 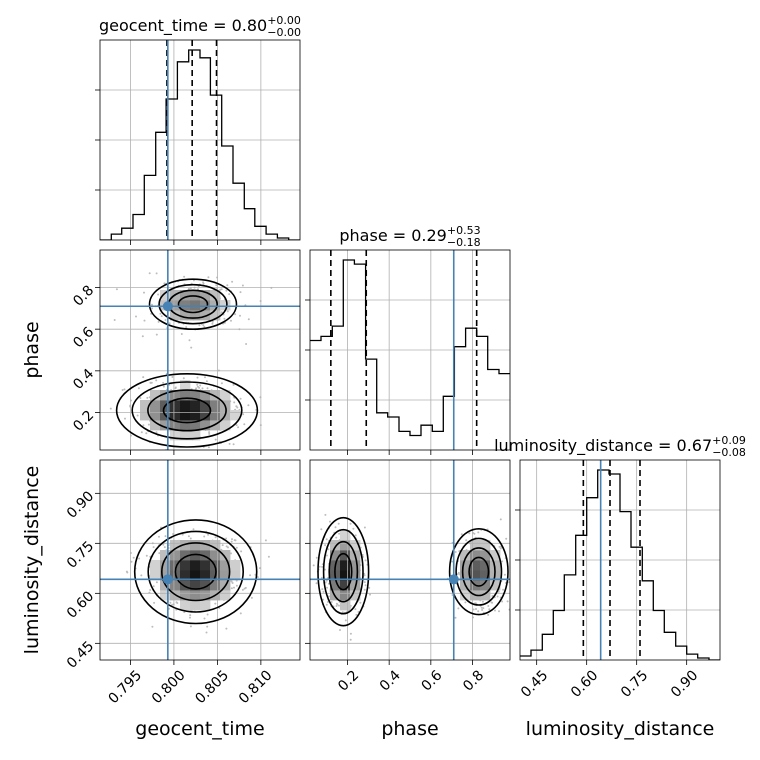 I want to click on y-tick-label-phase: 0.4, so click(x=83, y=379).